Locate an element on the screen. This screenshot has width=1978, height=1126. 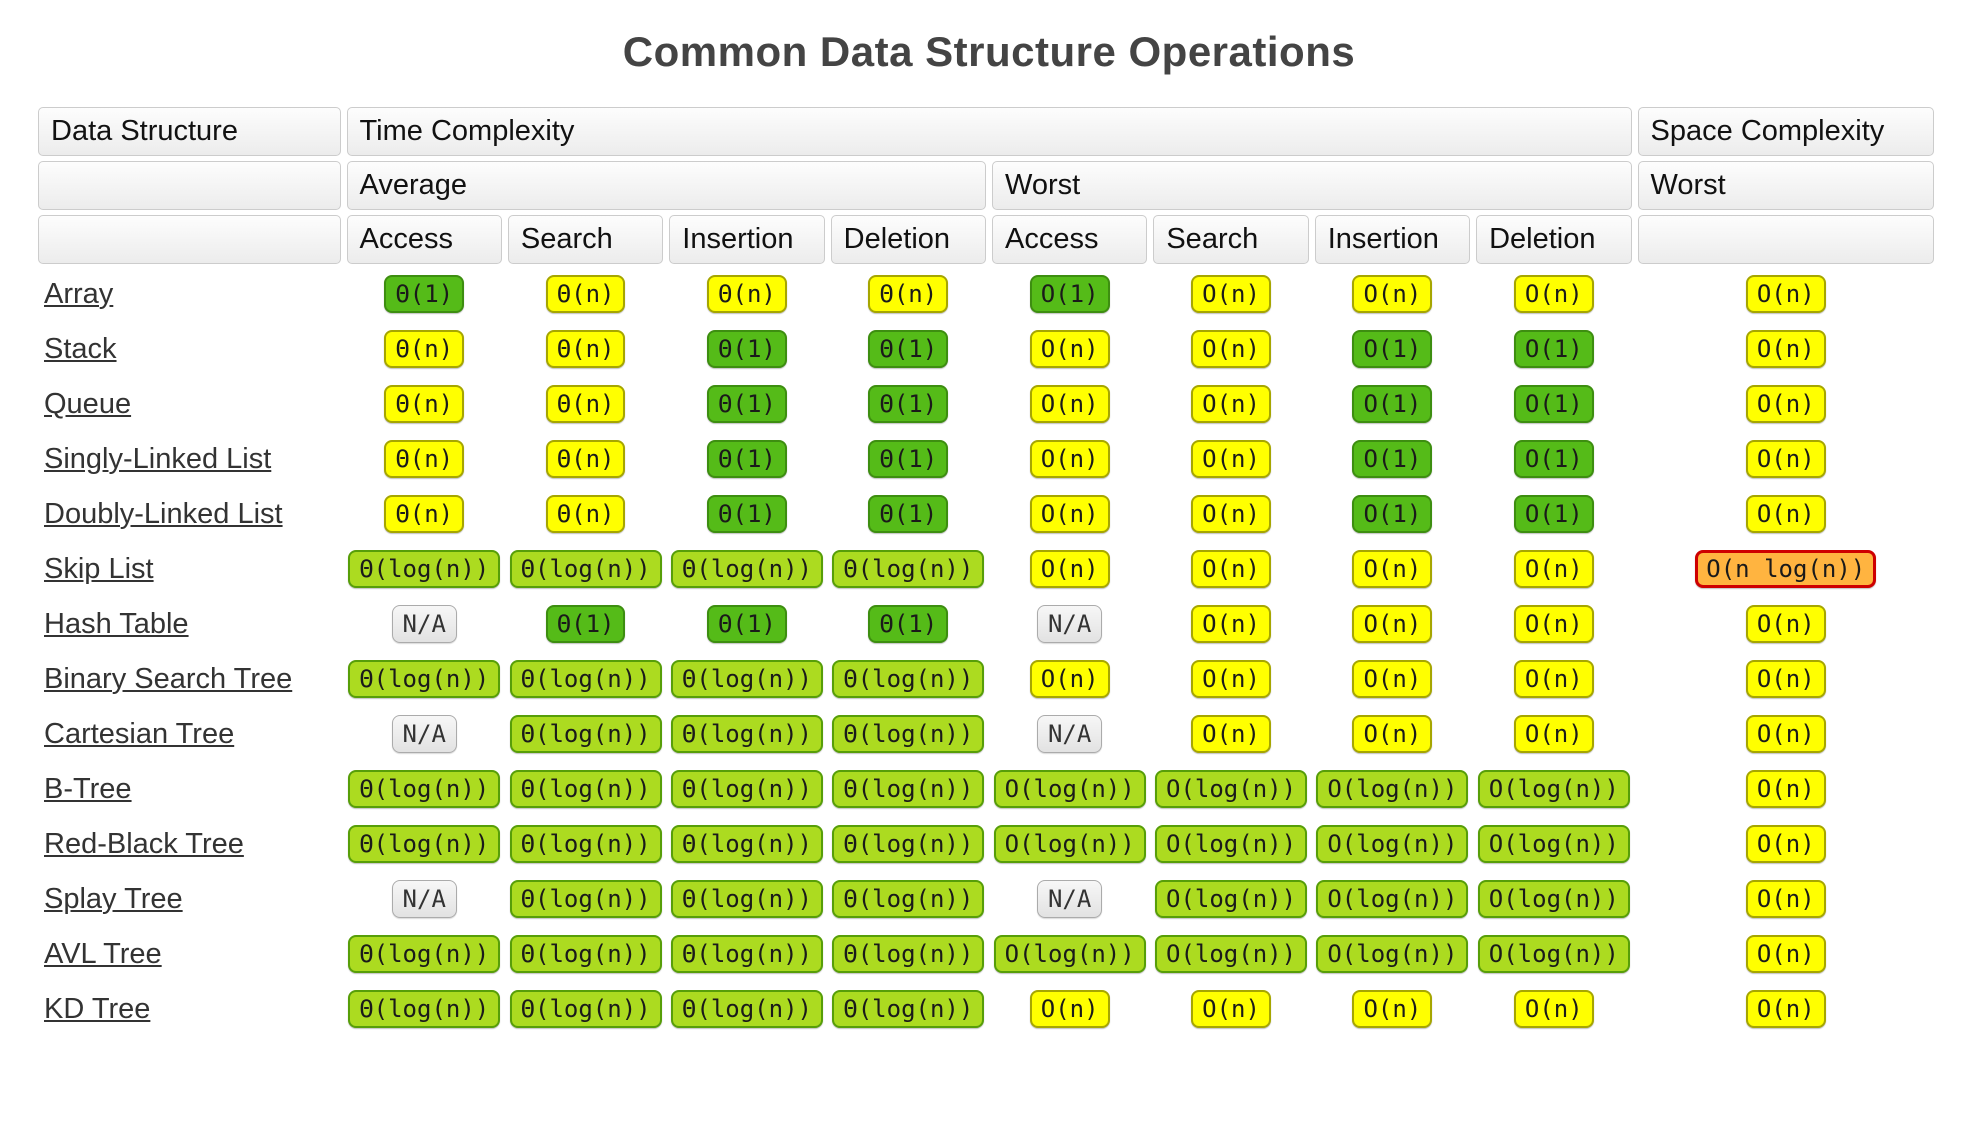
data-structure-link: Array is located at coordinates (79, 293).